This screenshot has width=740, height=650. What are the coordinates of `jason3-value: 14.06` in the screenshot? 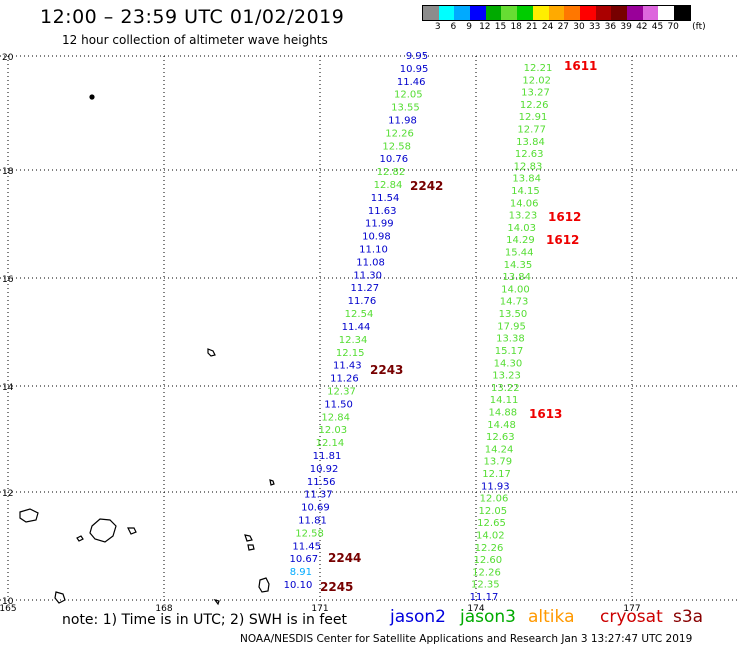 It's located at (524, 203).